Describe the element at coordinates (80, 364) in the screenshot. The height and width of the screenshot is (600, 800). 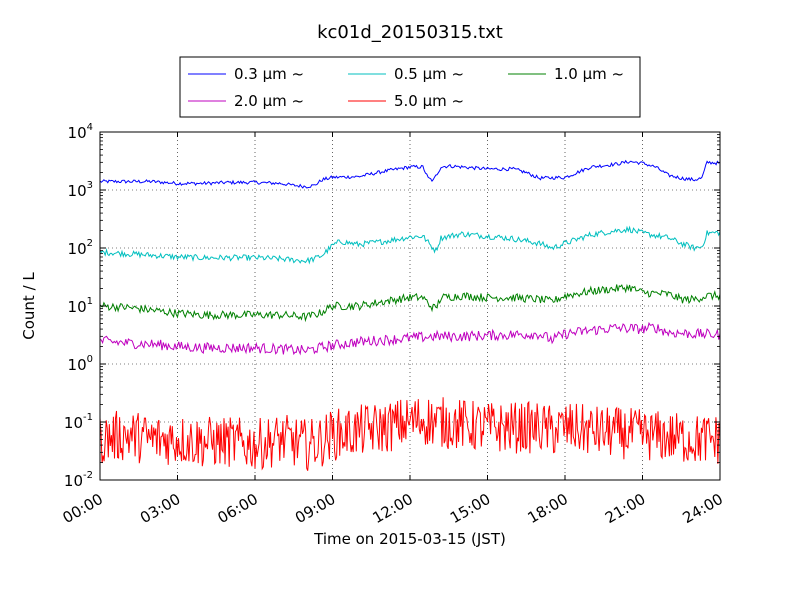
I see `y-tick-label: 10⁰` at that location.